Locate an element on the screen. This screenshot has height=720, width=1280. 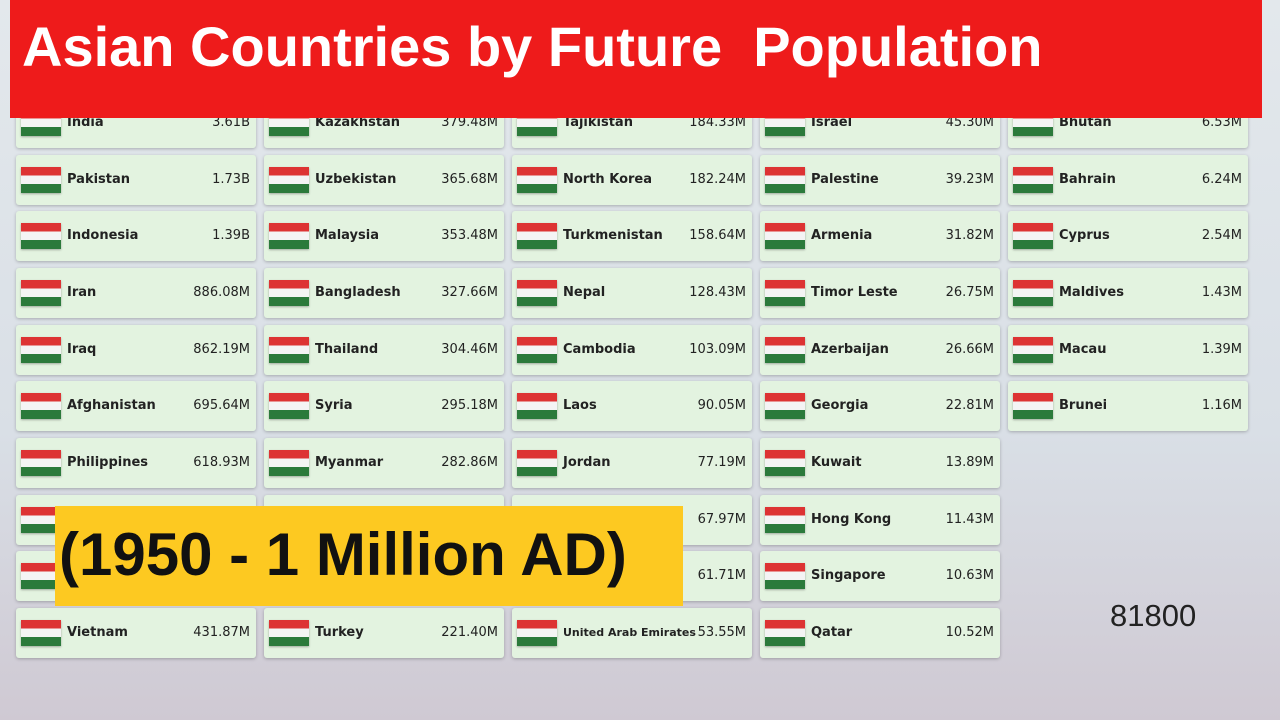
country-card: Philippines 618.93M is located at coordinates (136, 462).